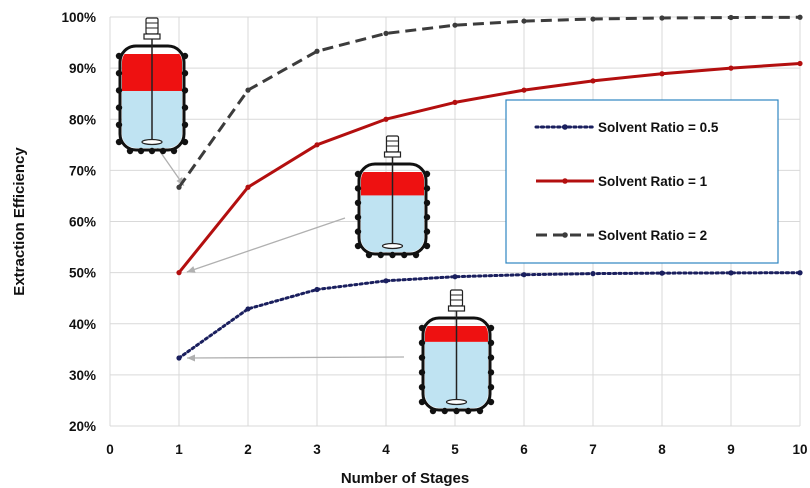 The height and width of the screenshot is (488, 810). I want to click on legend-label: Solvent Ratio = 2, so click(652, 235).